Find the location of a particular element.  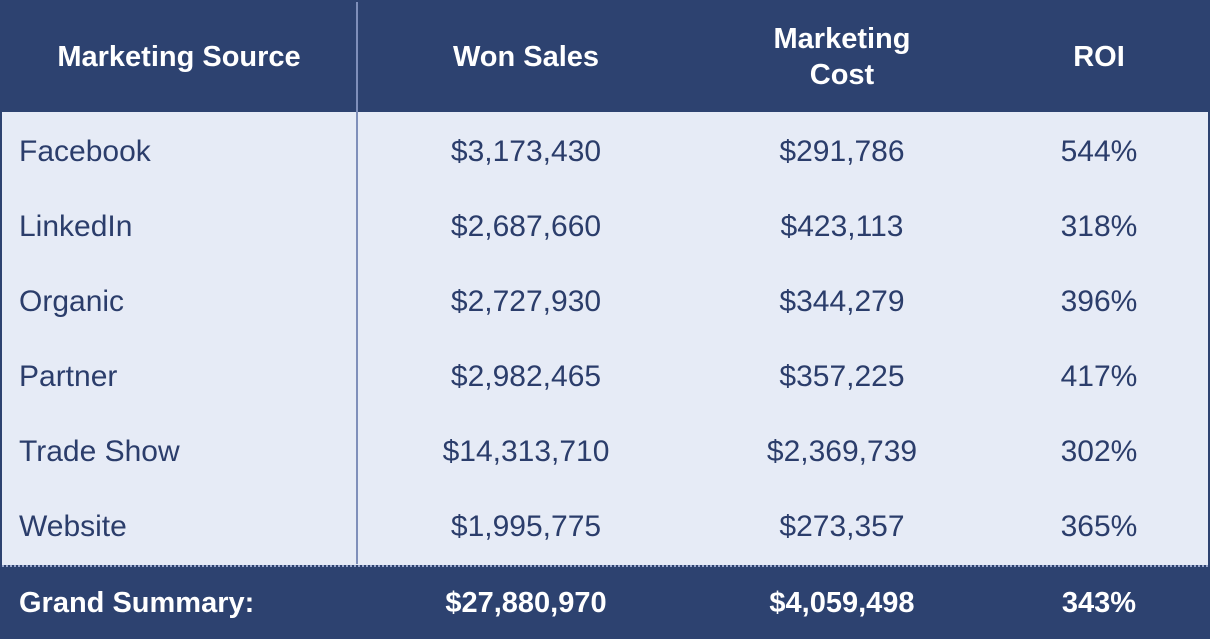

table-row: LinkedIn $2,687,660 $423,113 318% is located at coordinates (605, 226).